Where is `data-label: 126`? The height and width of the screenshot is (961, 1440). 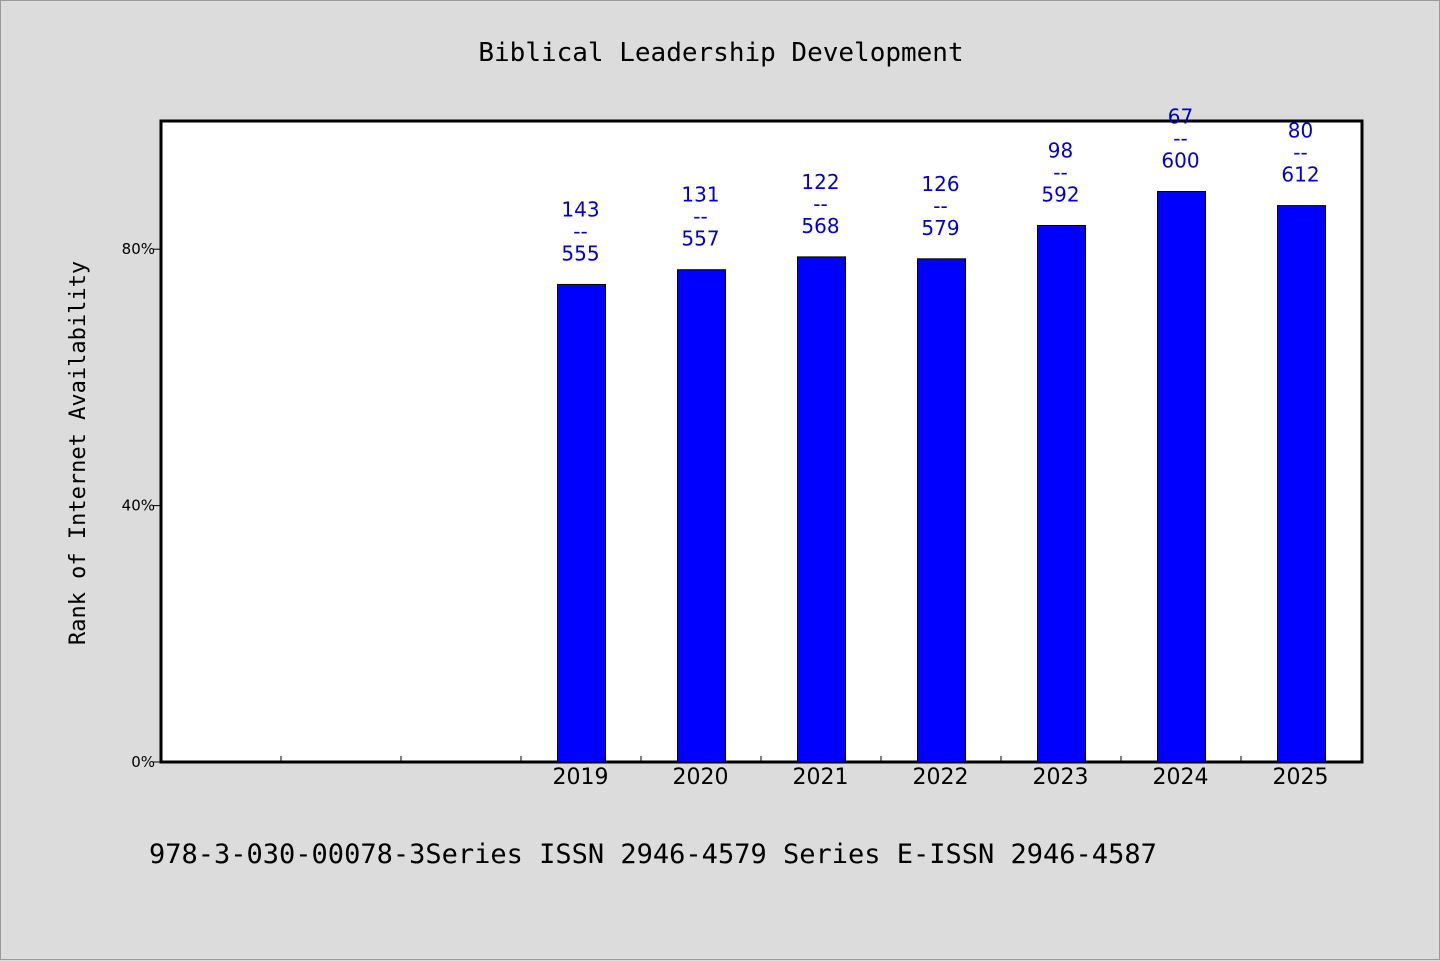 data-label: 126 is located at coordinates (940, 184).